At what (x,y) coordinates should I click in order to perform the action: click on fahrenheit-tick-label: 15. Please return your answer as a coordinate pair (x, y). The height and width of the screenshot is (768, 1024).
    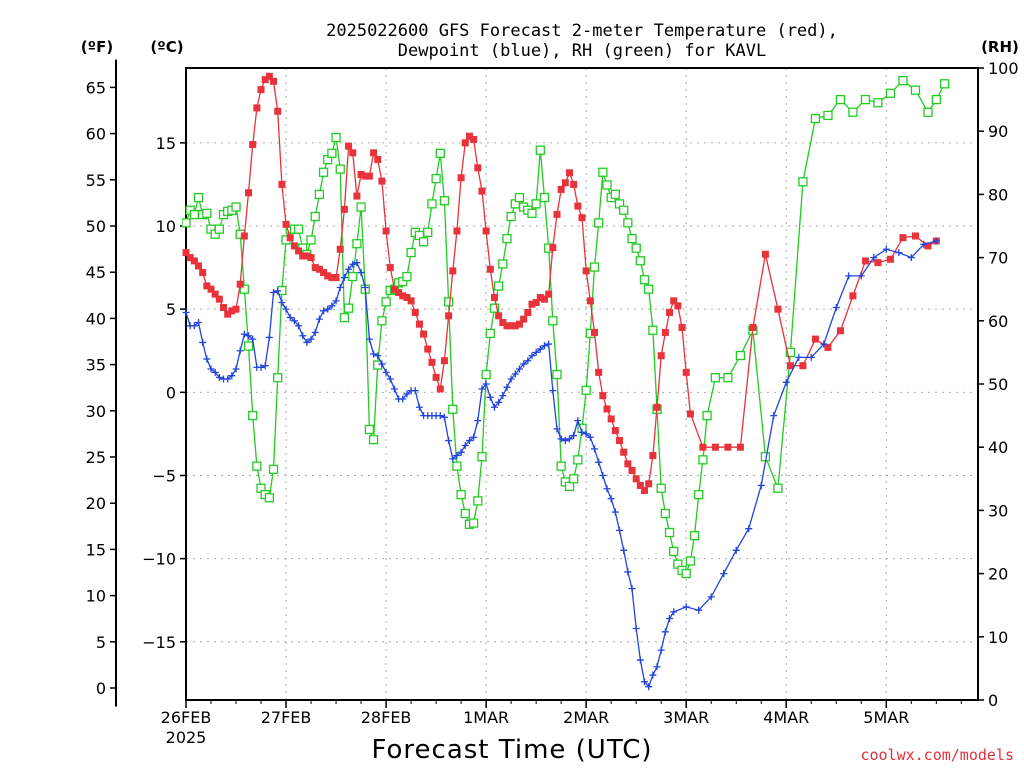
    Looking at the image, I should click on (96, 549).